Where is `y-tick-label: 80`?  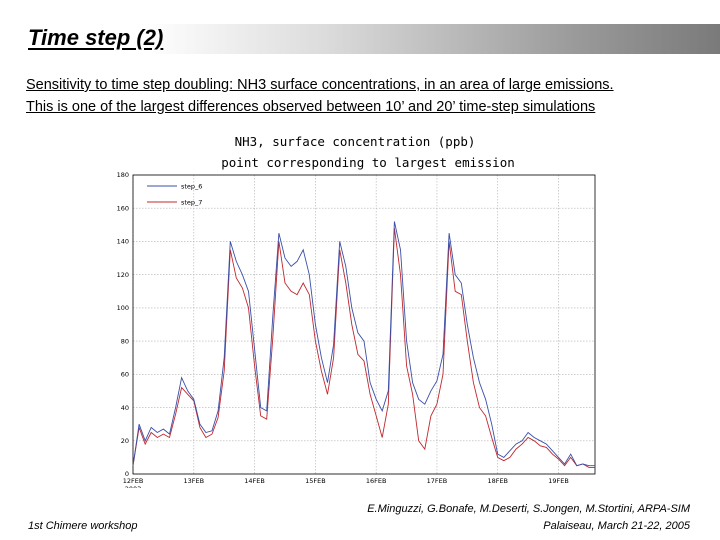 y-tick-label: 80 is located at coordinates (125, 341).